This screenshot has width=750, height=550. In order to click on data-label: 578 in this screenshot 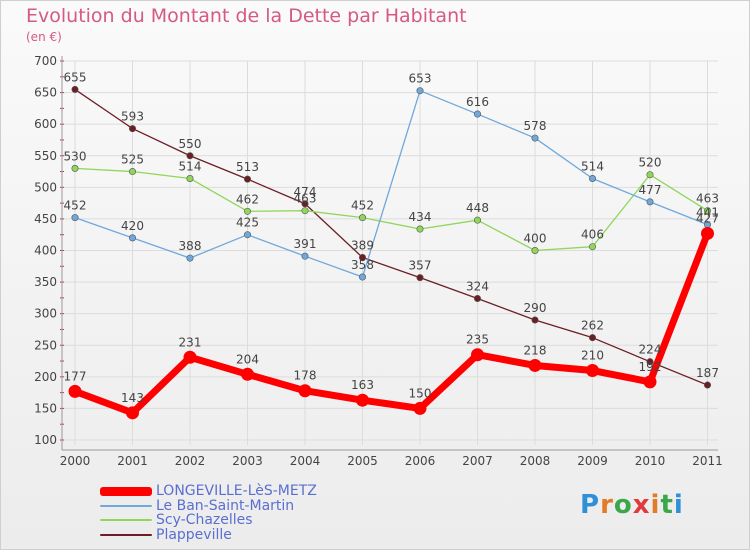, I will do `click(535, 126)`.